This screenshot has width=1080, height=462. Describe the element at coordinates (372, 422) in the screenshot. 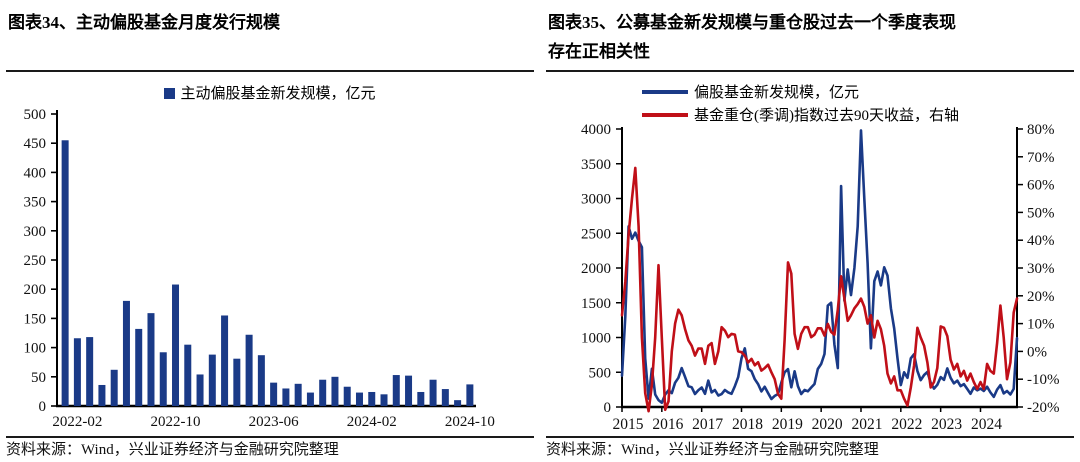

I see `x-axis-tick-label: 2024-02` at that location.